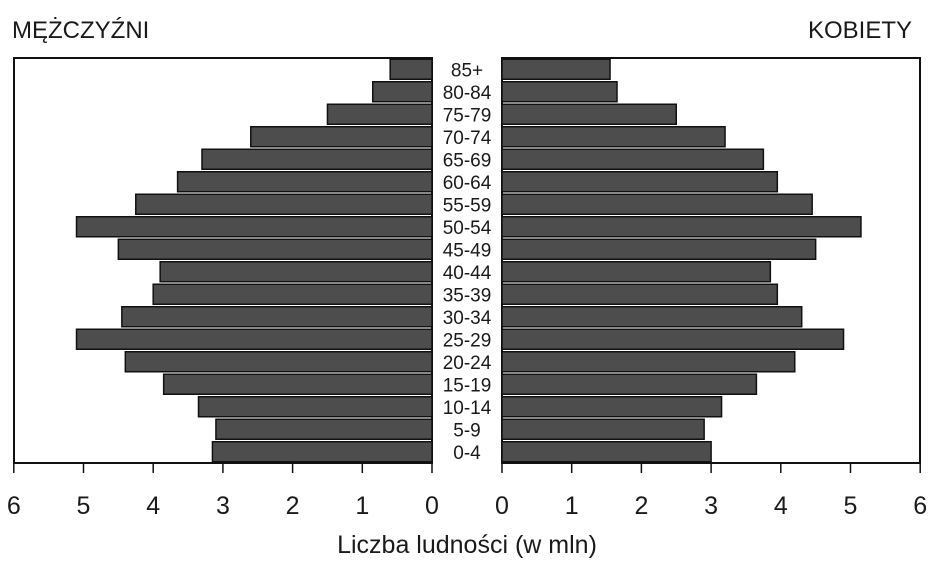  I want to click on age-label: 5-9, so click(466, 430).